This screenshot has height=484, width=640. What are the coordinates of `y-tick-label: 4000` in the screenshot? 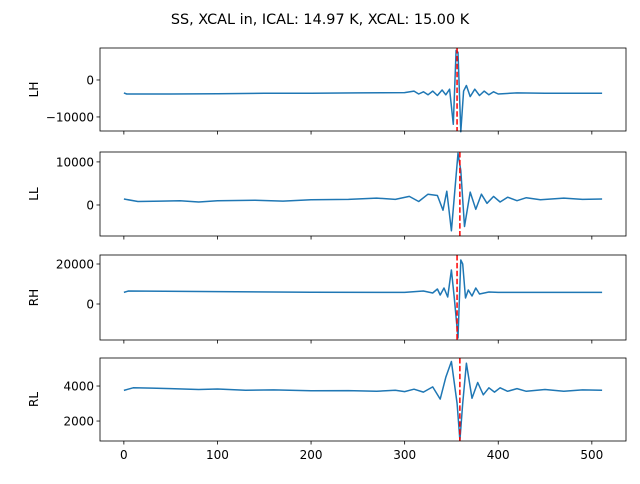 It's located at (78, 387).